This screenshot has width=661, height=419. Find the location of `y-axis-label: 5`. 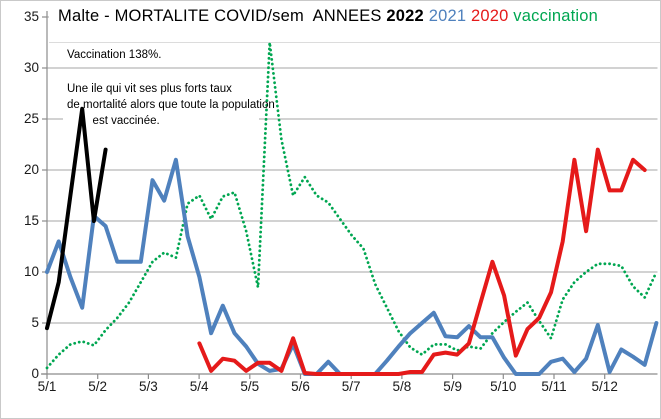

y-axis-label: 5 is located at coordinates (35, 322).